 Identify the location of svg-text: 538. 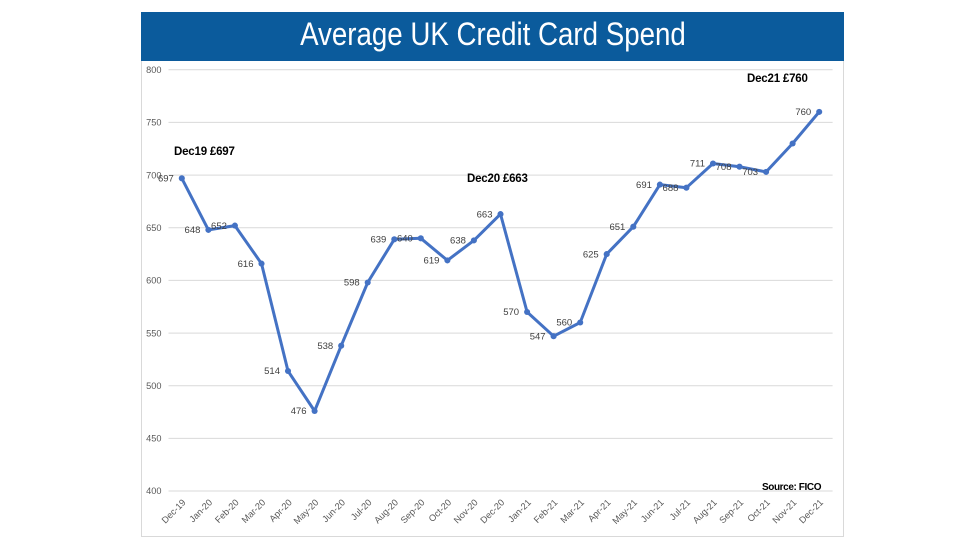
(325, 346).